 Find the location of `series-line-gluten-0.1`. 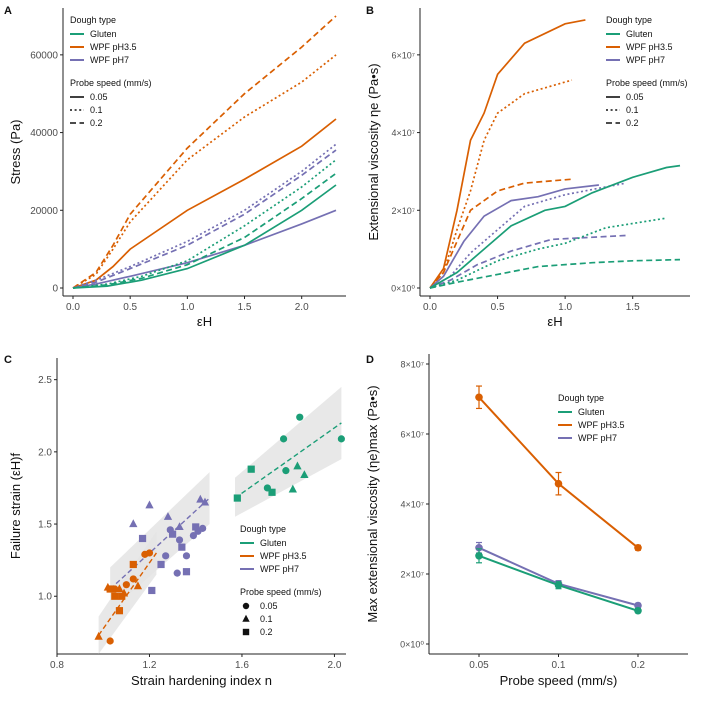

series-line-gluten-0.1 is located at coordinates (548, 253).